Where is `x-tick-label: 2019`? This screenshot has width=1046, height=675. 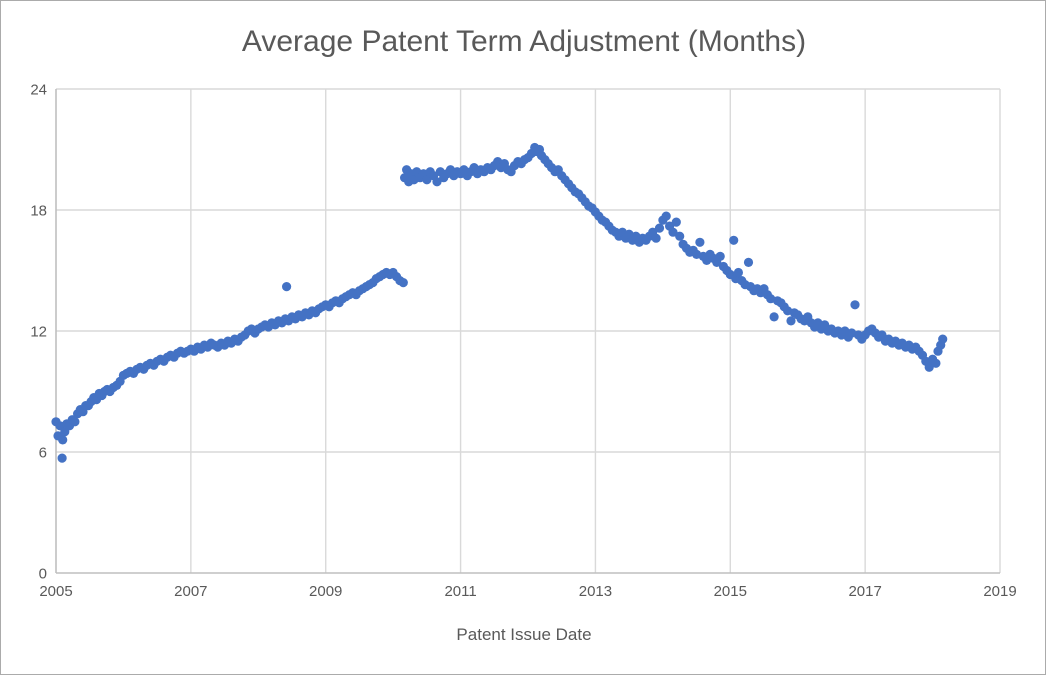
x-tick-label: 2019 is located at coordinates (999, 591).